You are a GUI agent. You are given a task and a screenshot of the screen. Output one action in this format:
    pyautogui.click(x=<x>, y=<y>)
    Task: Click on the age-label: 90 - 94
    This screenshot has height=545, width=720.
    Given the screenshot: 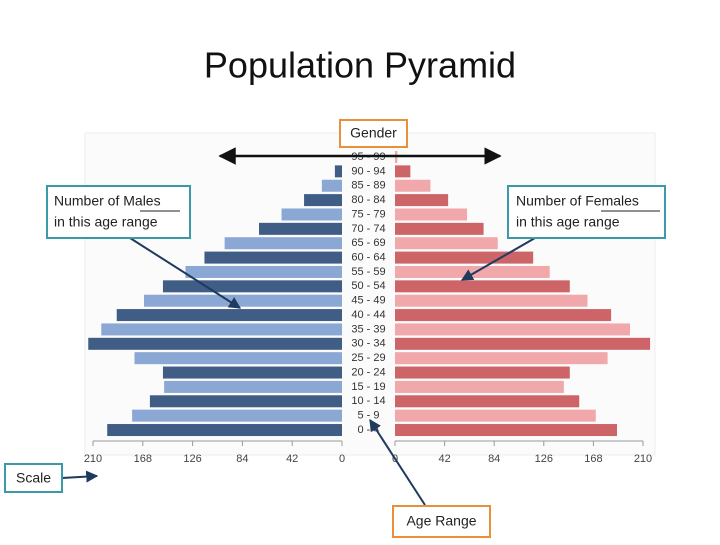 What is the action you would take?
    pyautogui.click(x=368, y=171)
    